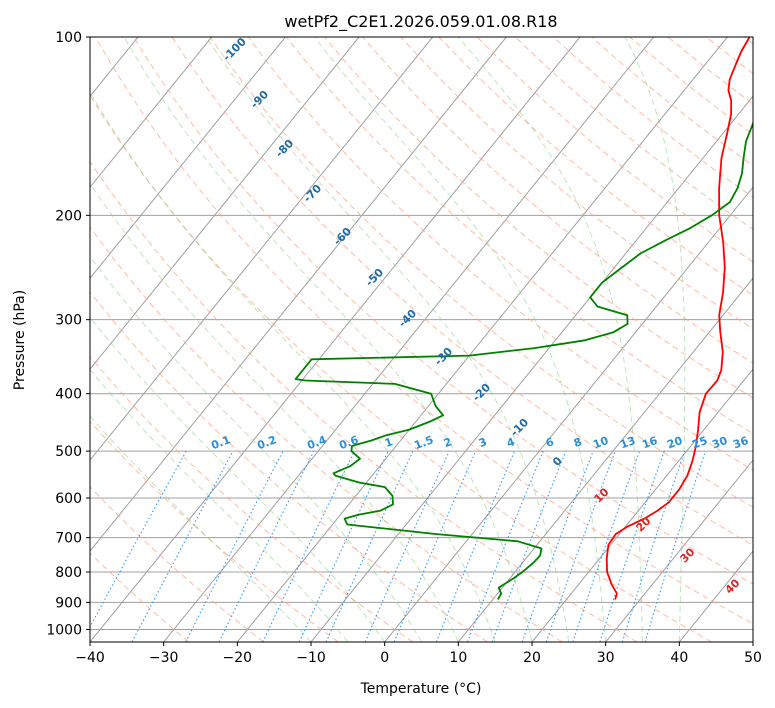 Image resolution: width=775 pixels, height=708 pixels. I want to click on mixing-ratio-label: 0.2, so click(266, 442).